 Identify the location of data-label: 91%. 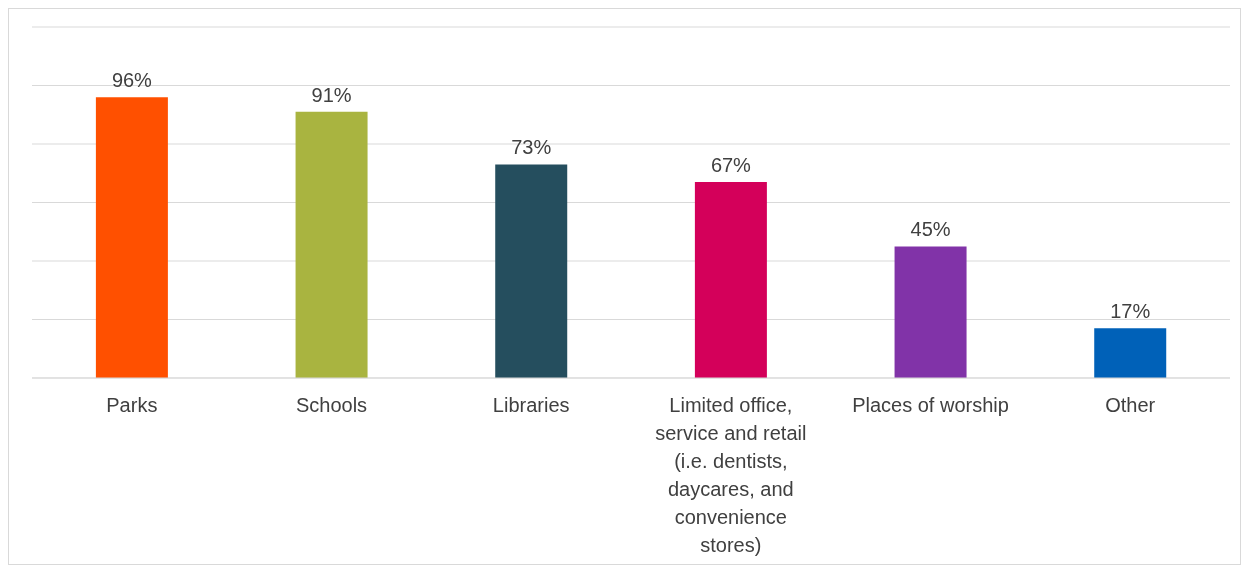
(331, 94).